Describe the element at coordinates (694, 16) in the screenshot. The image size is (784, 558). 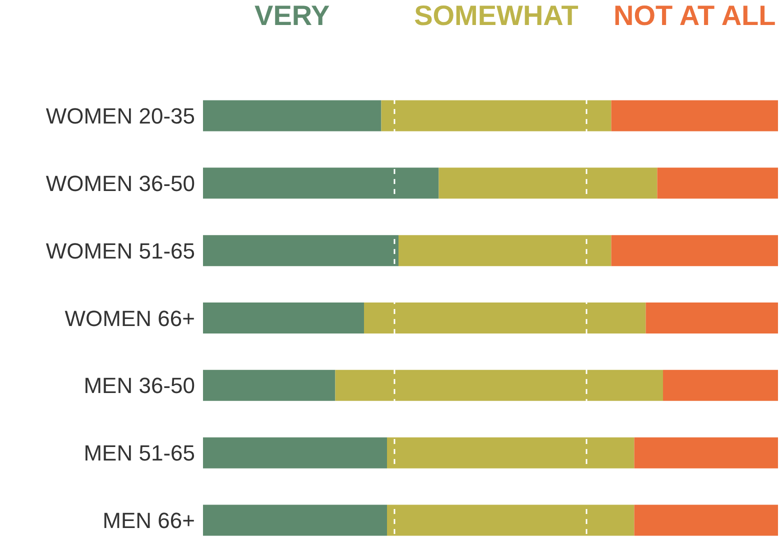
I see `text: NOT AT ALL` at that location.